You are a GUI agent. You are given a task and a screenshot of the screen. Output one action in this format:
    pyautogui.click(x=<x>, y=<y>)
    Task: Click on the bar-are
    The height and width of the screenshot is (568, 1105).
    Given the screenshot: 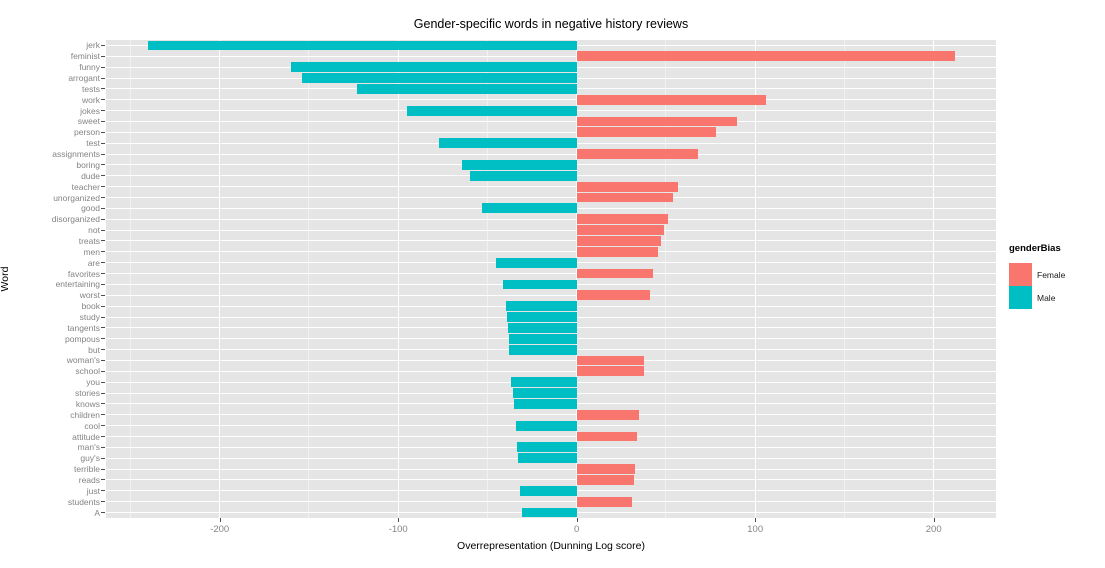 What is the action you would take?
    pyautogui.click(x=536, y=262)
    